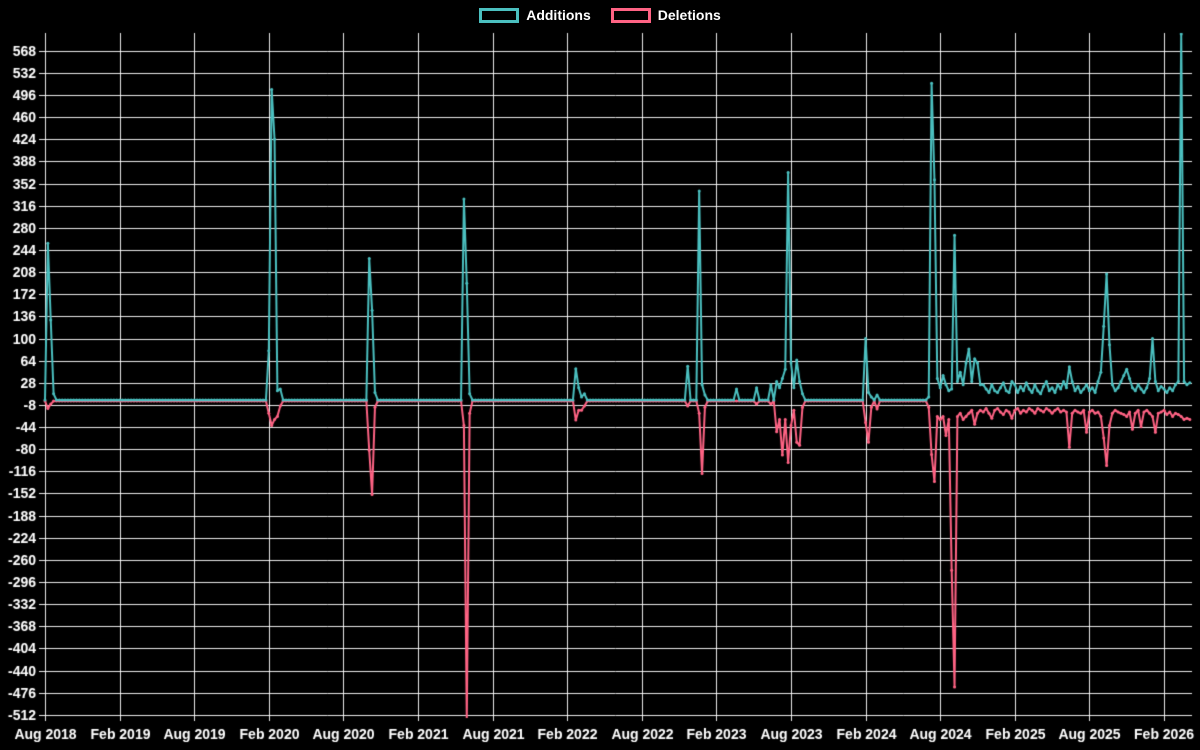  What do you see at coordinates (689, 15) in the screenshot?
I see `deletions-legend-label: Deletions` at bounding box center [689, 15].